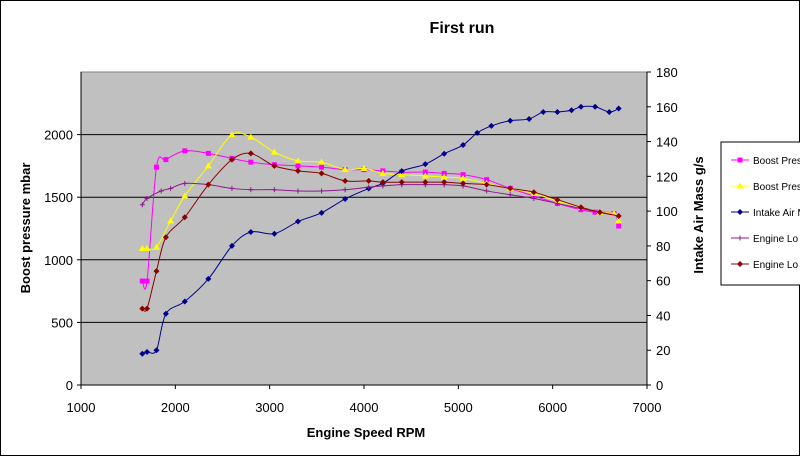 Image resolution: width=800 pixels, height=461 pixels. I want to click on y2-tick-label: 40, so click(663, 315).